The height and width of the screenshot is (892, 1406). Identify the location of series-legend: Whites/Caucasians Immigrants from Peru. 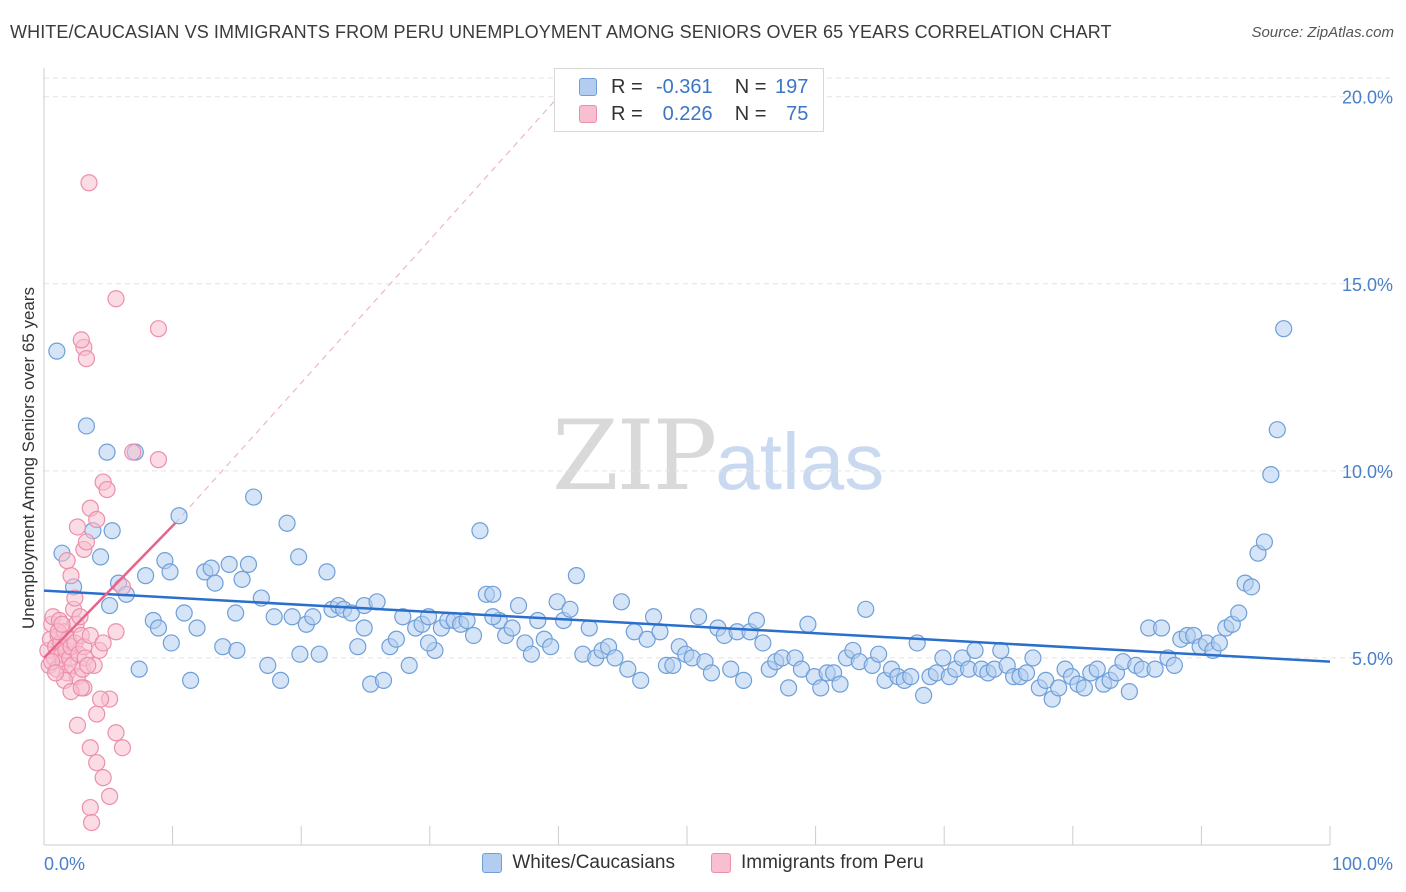
(703, 863).